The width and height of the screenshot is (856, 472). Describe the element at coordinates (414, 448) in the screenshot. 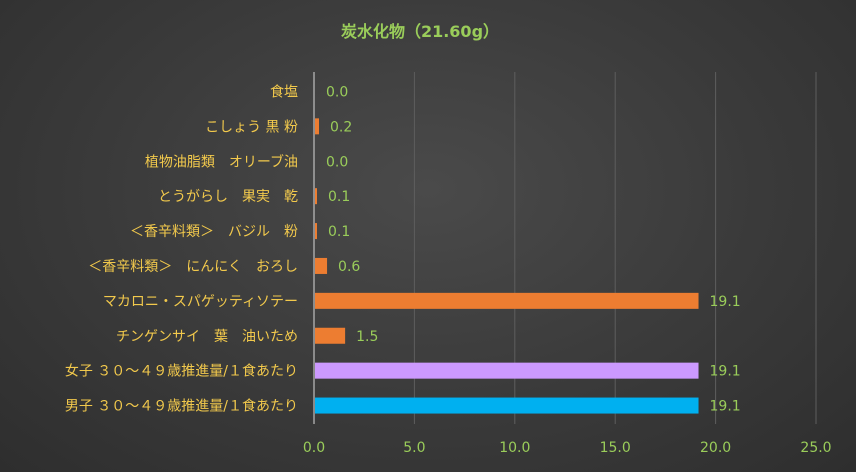

I see `x-tick-label: 5.0` at that location.